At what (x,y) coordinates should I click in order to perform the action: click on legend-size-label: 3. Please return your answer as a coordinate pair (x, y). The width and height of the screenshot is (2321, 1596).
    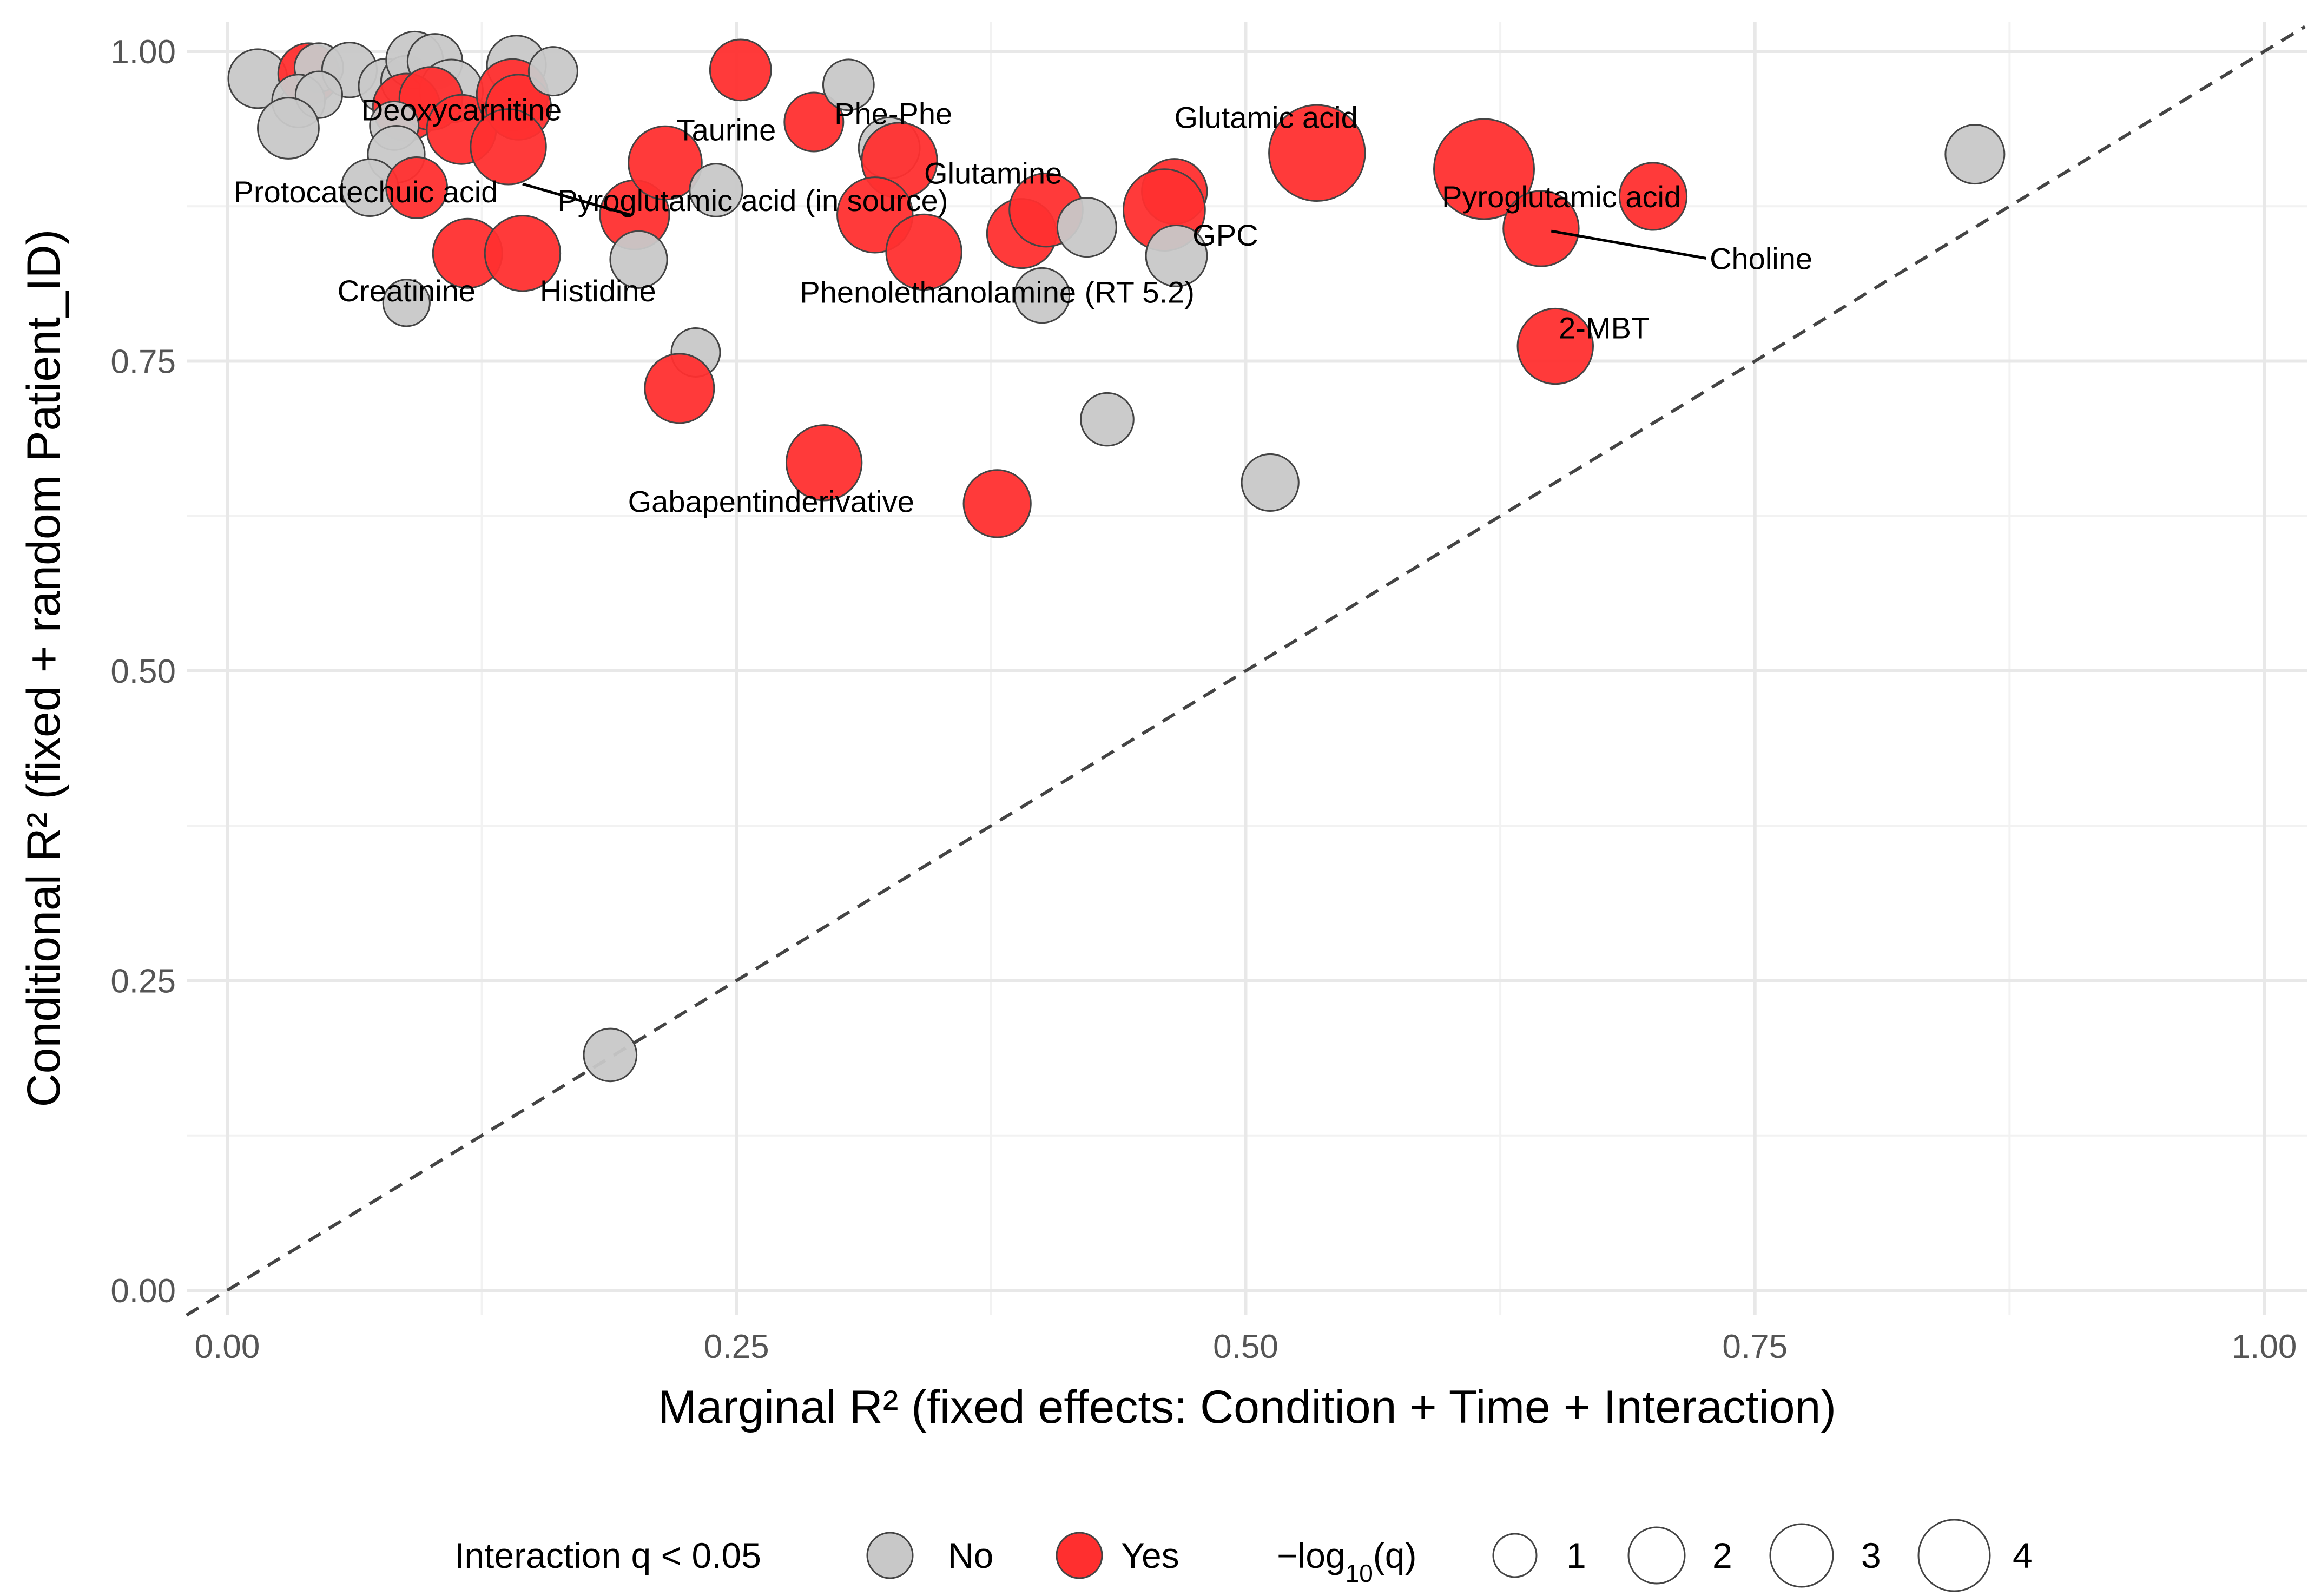
    Looking at the image, I should click on (1871, 1555).